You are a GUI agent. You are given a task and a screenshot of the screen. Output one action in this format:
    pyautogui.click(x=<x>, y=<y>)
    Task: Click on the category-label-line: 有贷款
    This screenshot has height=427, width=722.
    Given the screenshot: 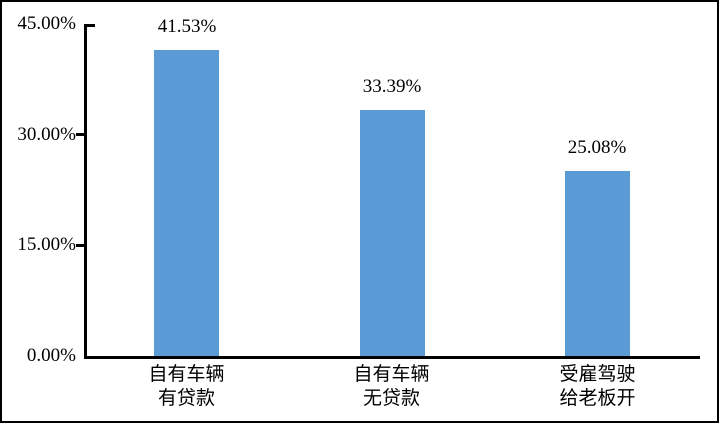 What is the action you would take?
    pyautogui.click(x=186, y=398)
    